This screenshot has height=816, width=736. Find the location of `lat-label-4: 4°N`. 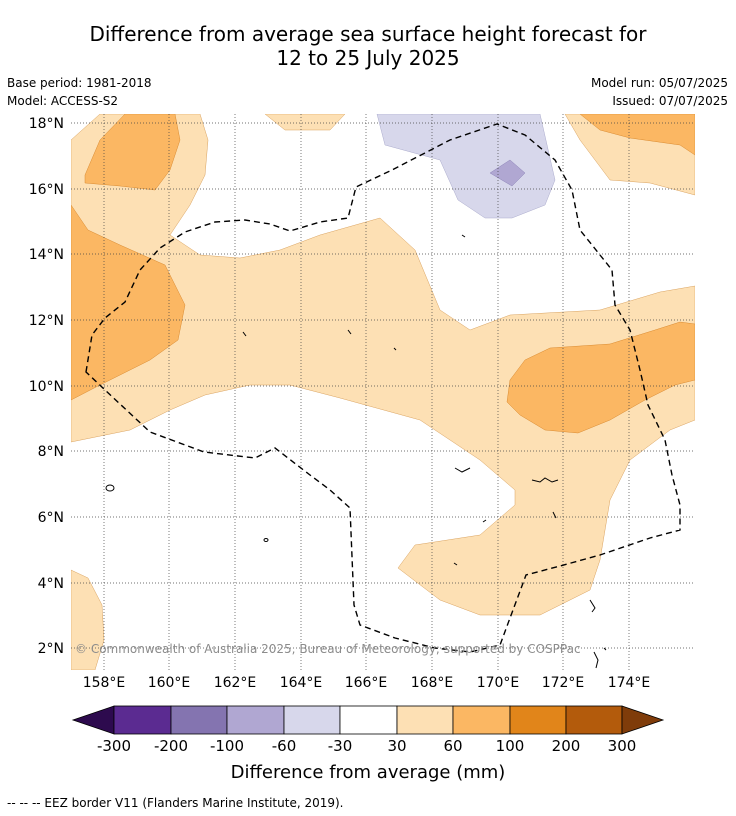

lat-label-4: 4°N is located at coordinates (51, 584).